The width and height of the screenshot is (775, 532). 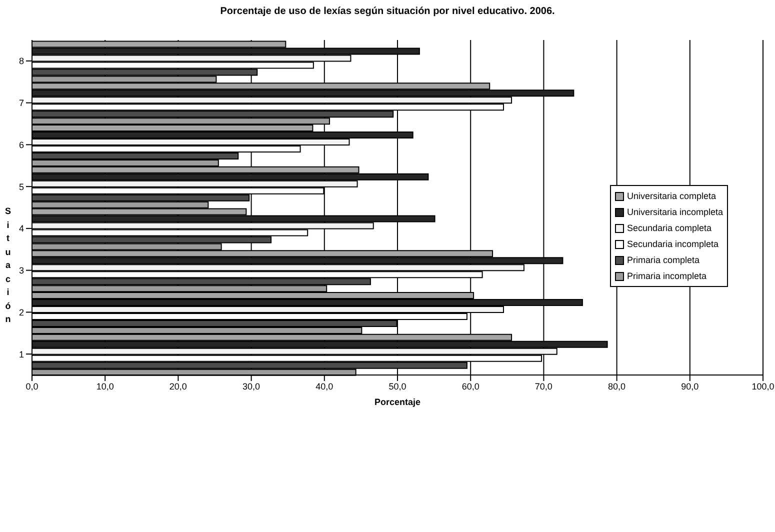 I want to click on legend-label: Secundaria completa, so click(x=669, y=228).